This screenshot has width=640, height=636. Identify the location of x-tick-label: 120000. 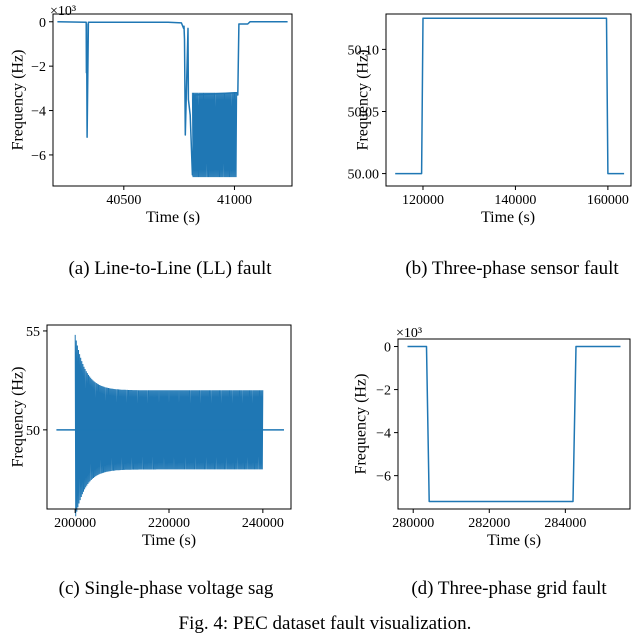
(423, 200).